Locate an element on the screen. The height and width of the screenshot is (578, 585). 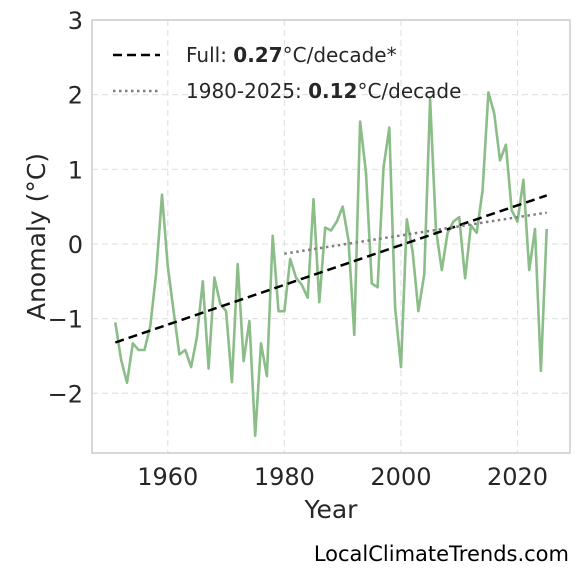
y-tick-label: 1 is located at coordinates (75, 170).